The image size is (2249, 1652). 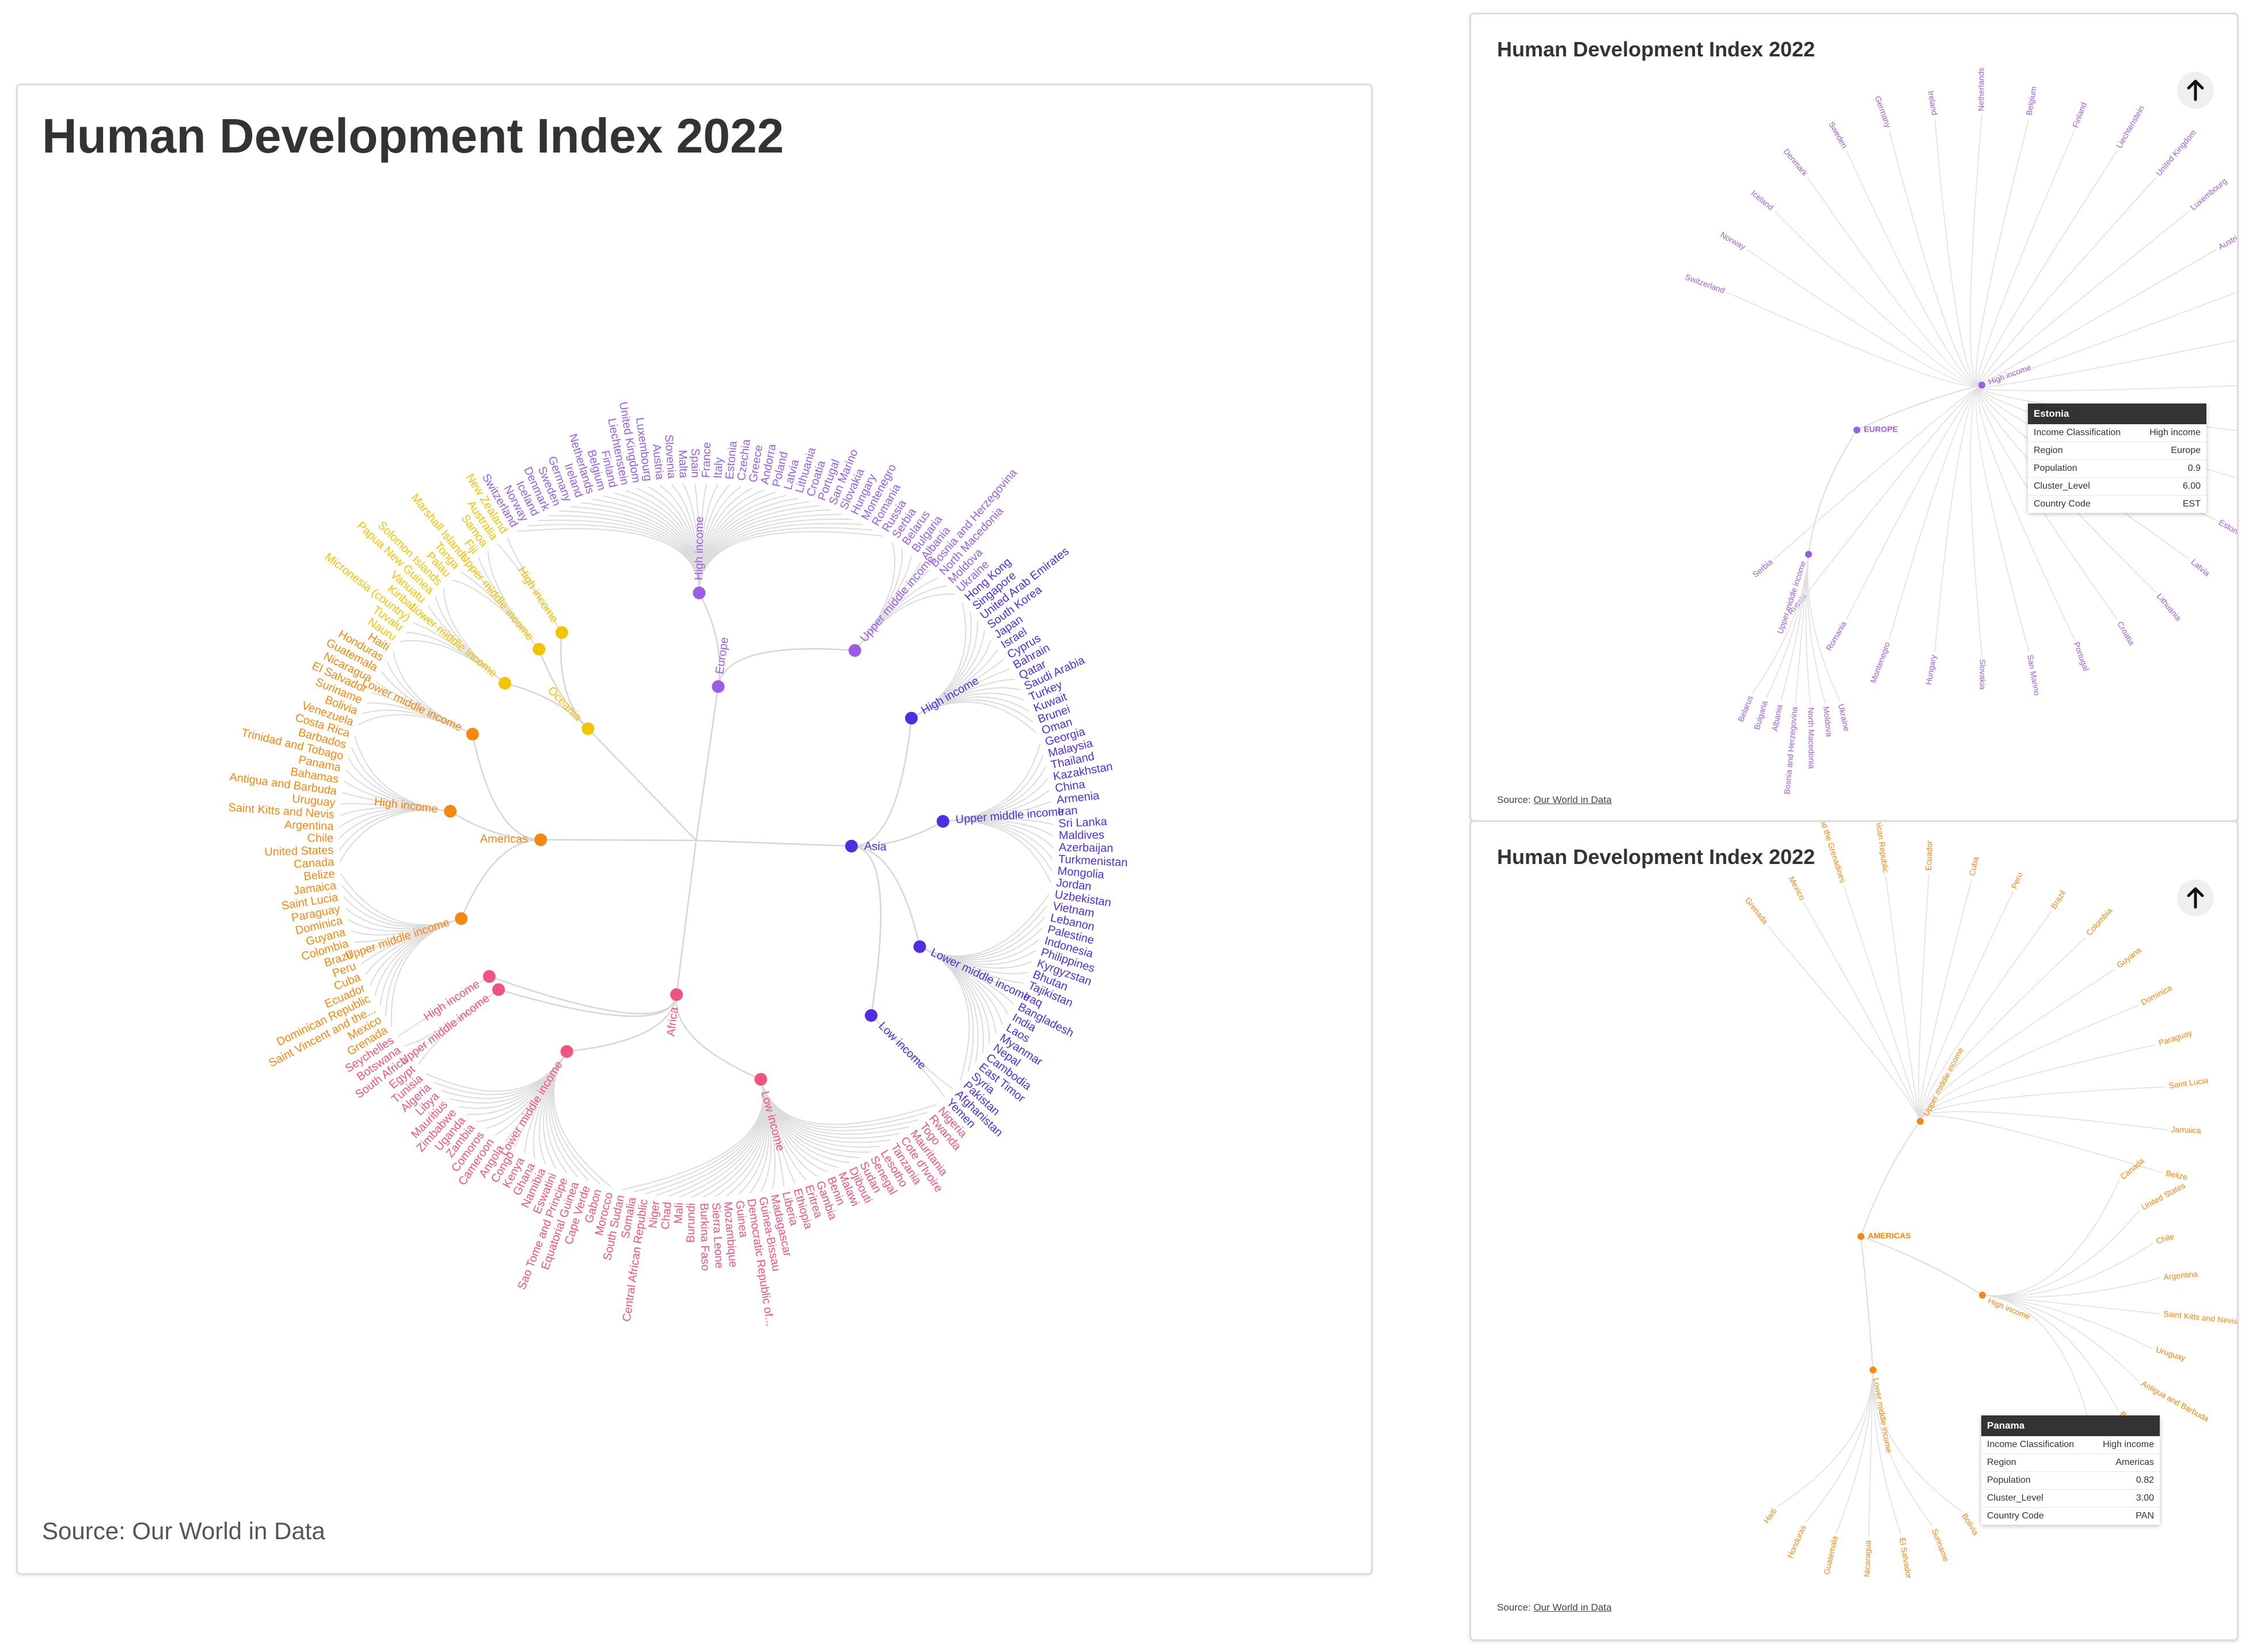 What do you see at coordinates (2129, 957) in the screenshot?
I see `country-label-guyana: Guyana` at bounding box center [2129, 957].